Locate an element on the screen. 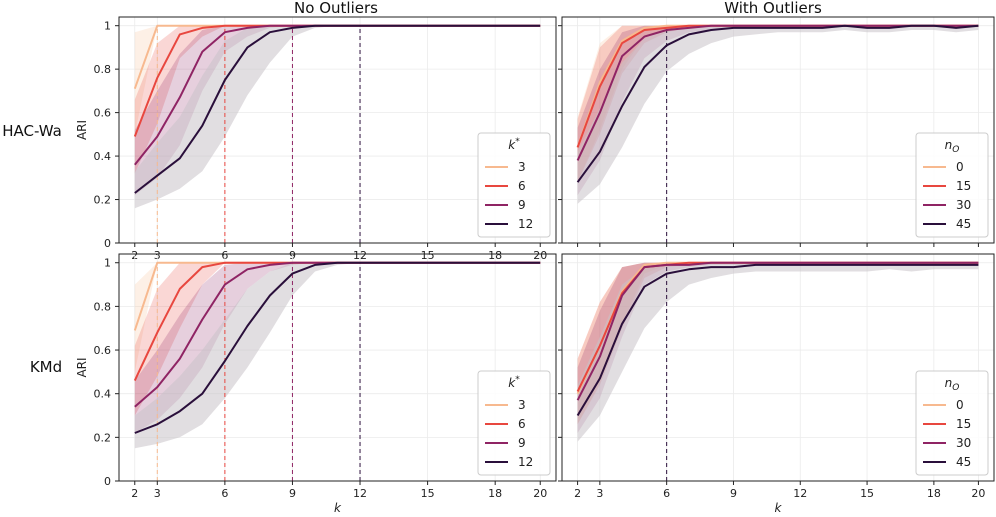  col-title-with-outliers: With Outliers is located at coordinates (773, 8).